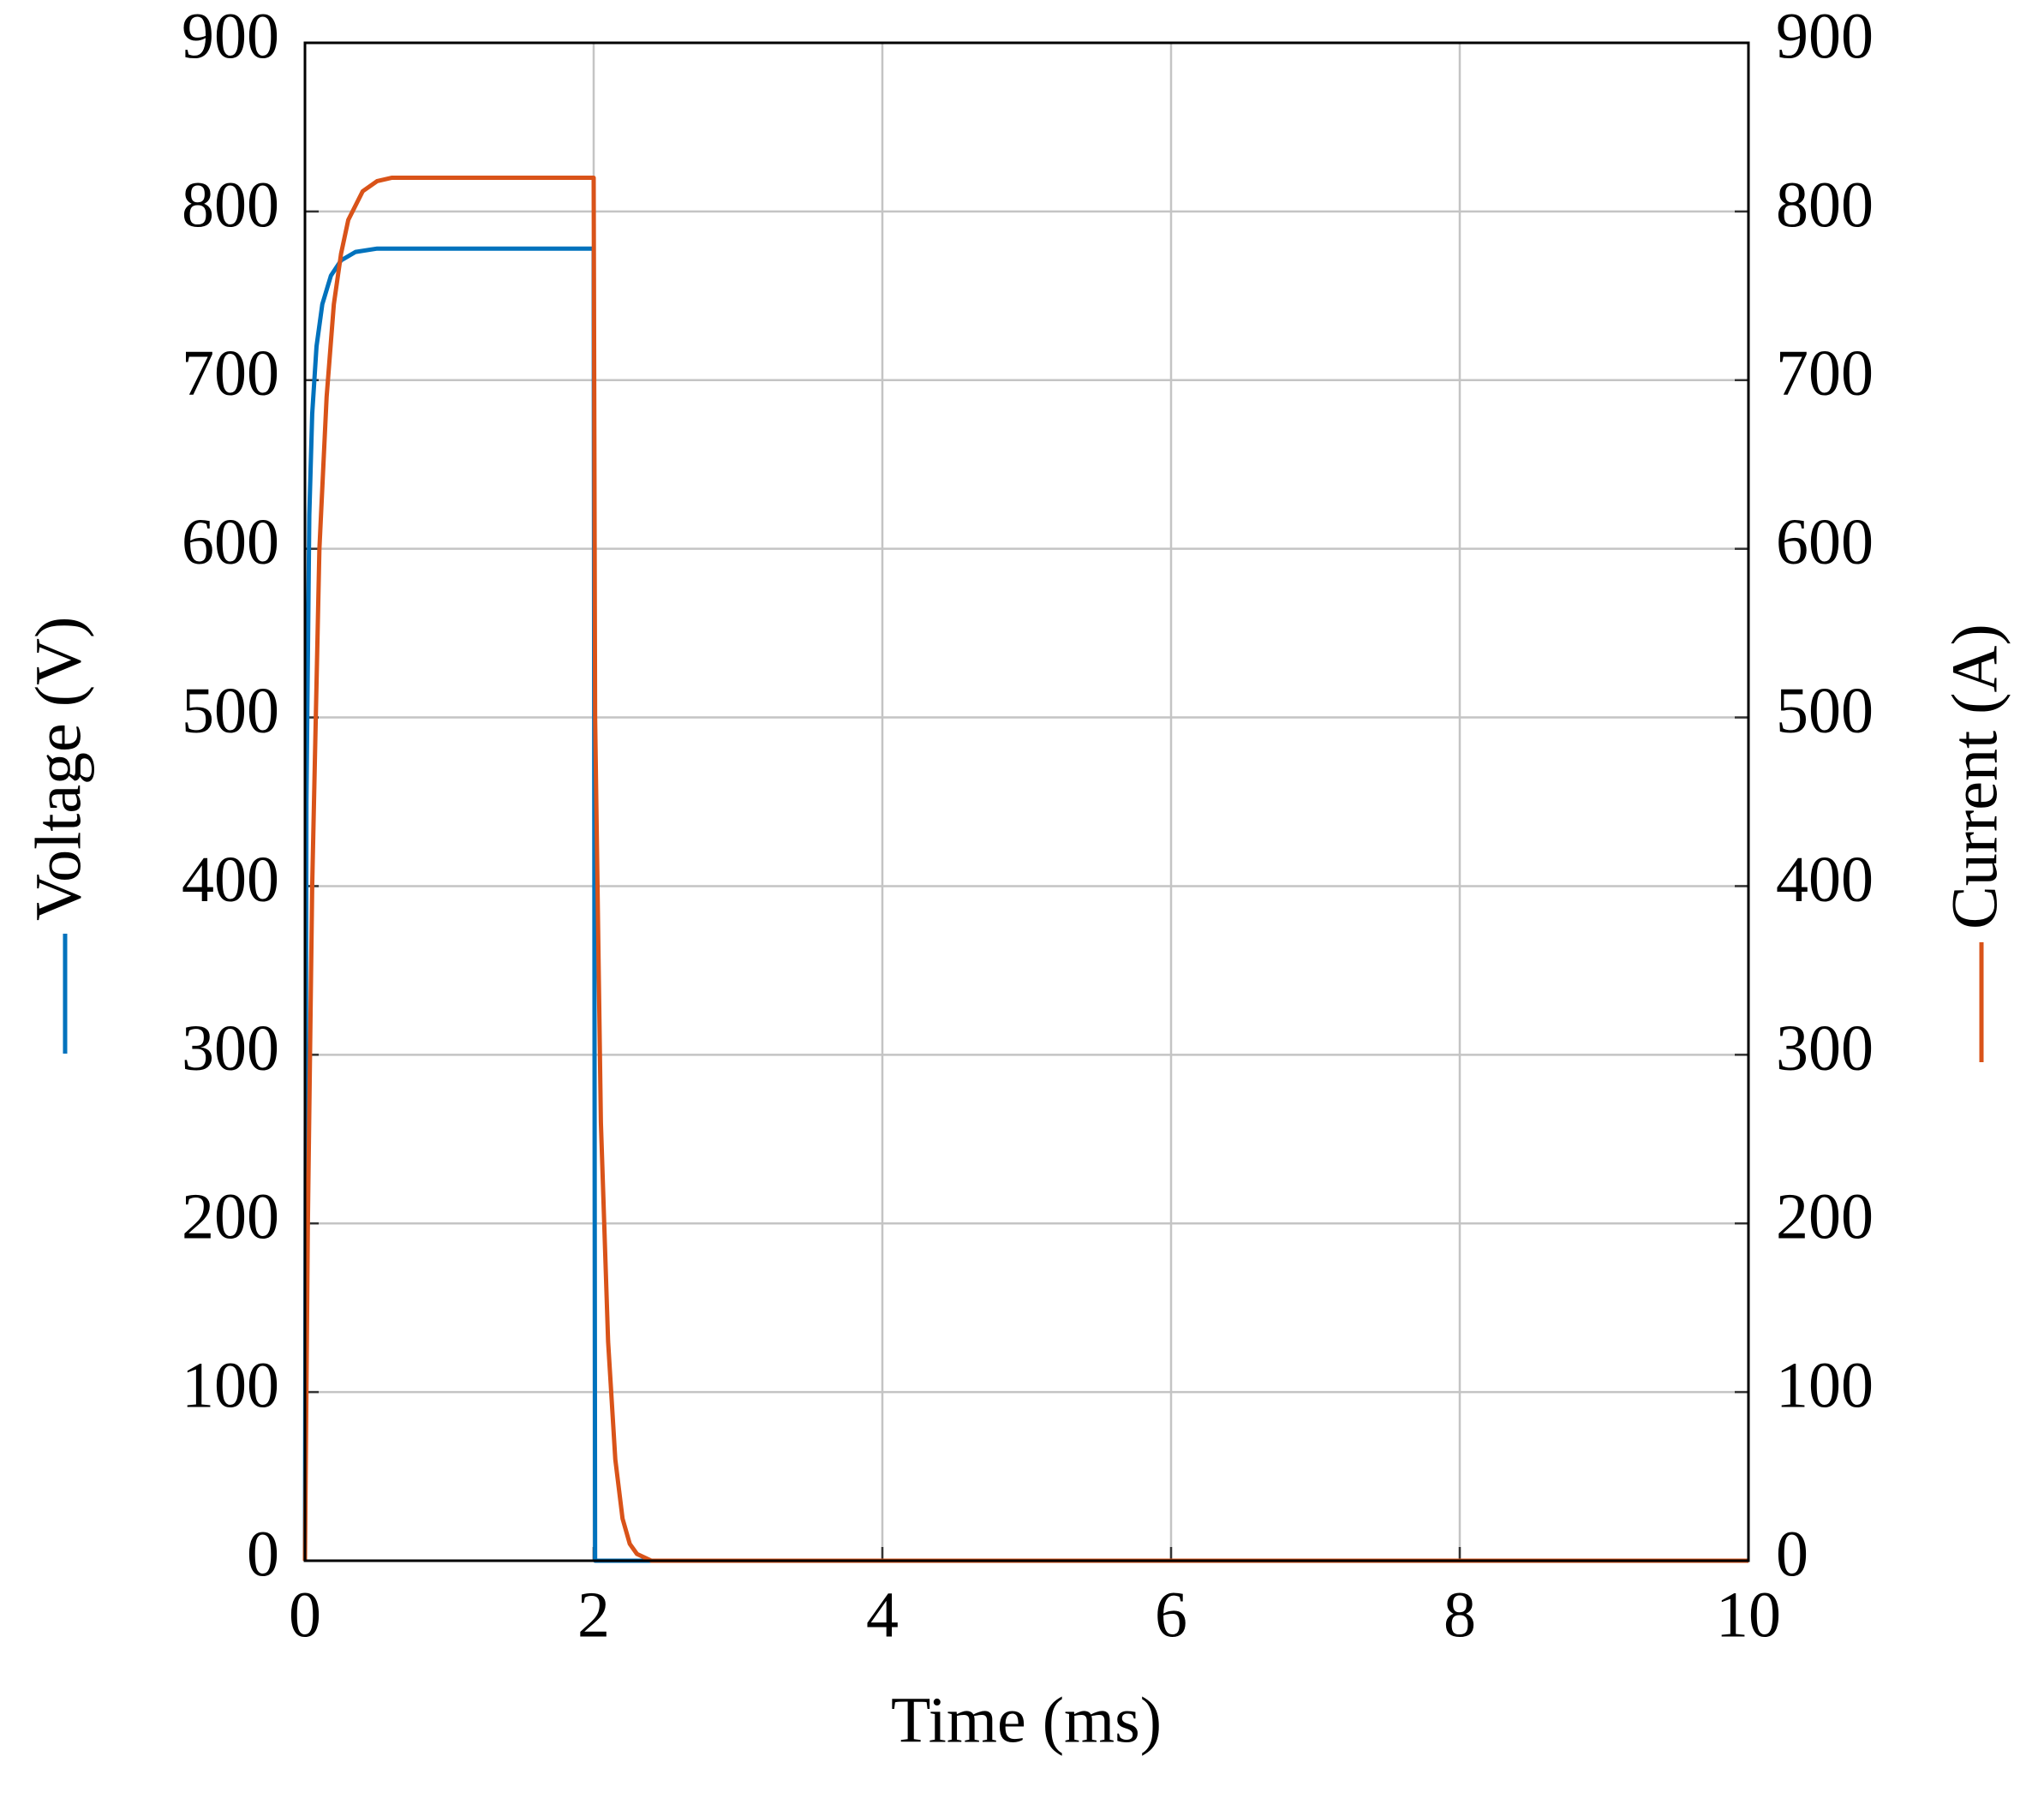  I want to click on y2-tick-label: 800, so click(1825, 205).